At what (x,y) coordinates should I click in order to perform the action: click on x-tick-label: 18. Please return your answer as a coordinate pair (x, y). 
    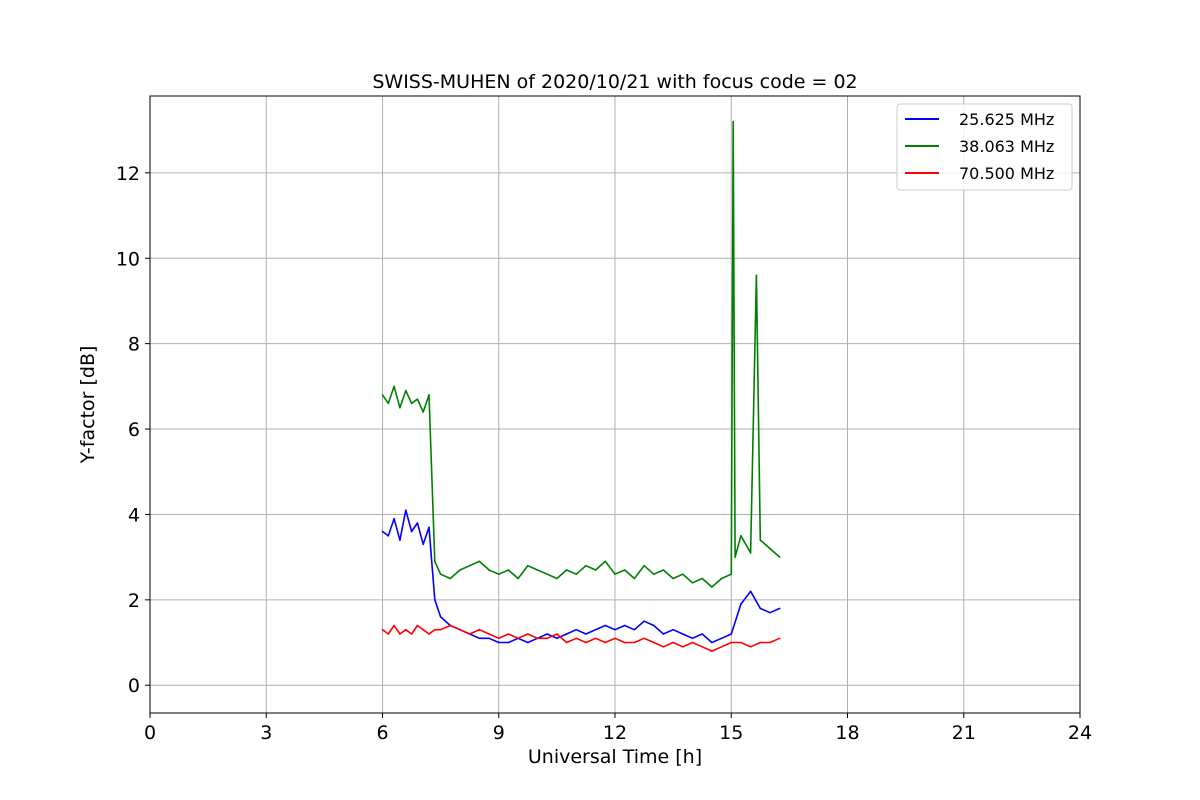
    Looking at the image, I should click on (847, 733).